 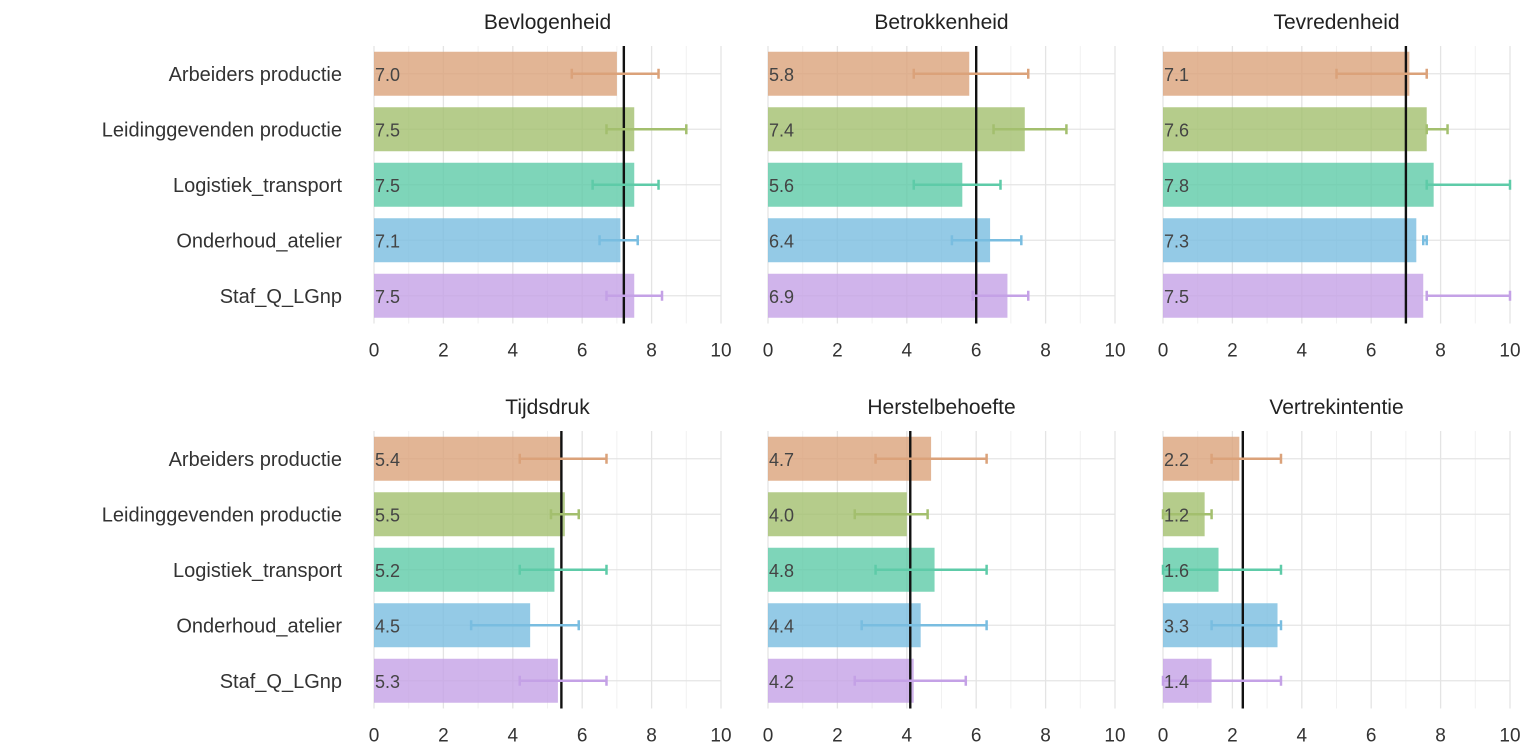 I want to click on panel-title: Tevredenheid, so click(x=1336, y=22).